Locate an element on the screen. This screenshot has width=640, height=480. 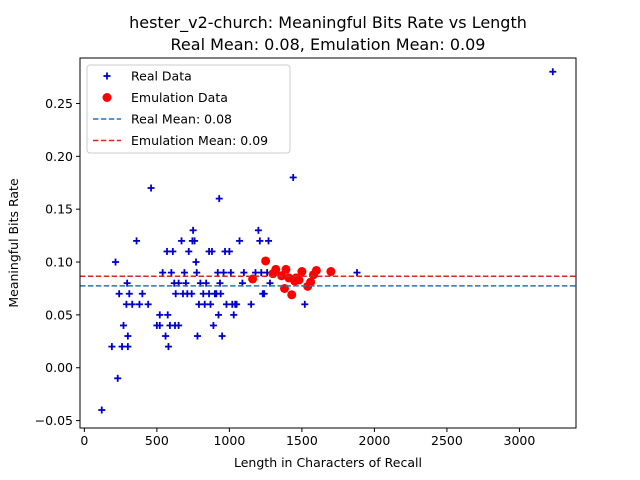
x-tick-label: 2500 is located at coordinates (447, 440).